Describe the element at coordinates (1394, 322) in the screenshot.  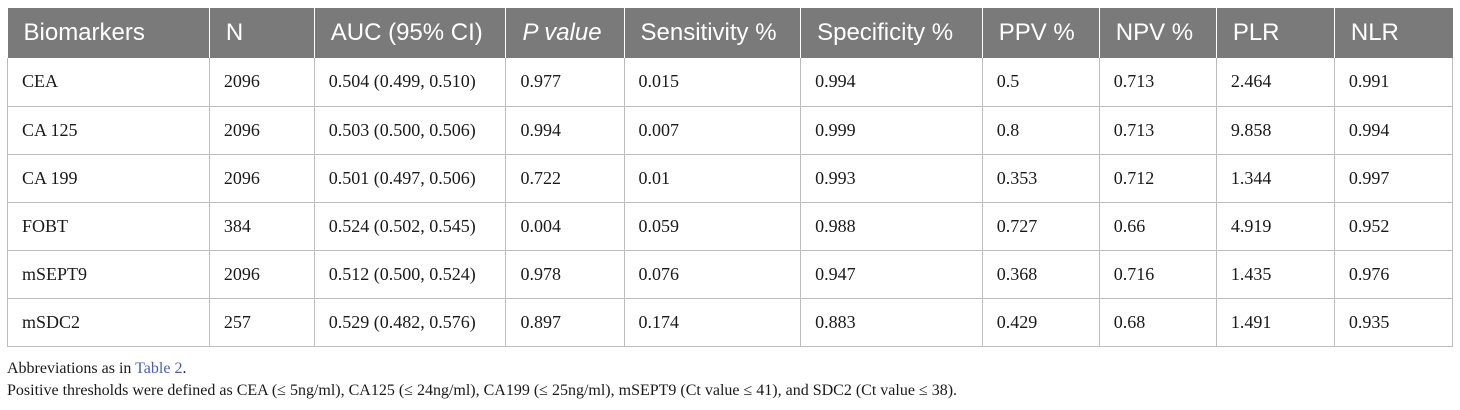
I see `cell-nlr: 0.935` at that location.